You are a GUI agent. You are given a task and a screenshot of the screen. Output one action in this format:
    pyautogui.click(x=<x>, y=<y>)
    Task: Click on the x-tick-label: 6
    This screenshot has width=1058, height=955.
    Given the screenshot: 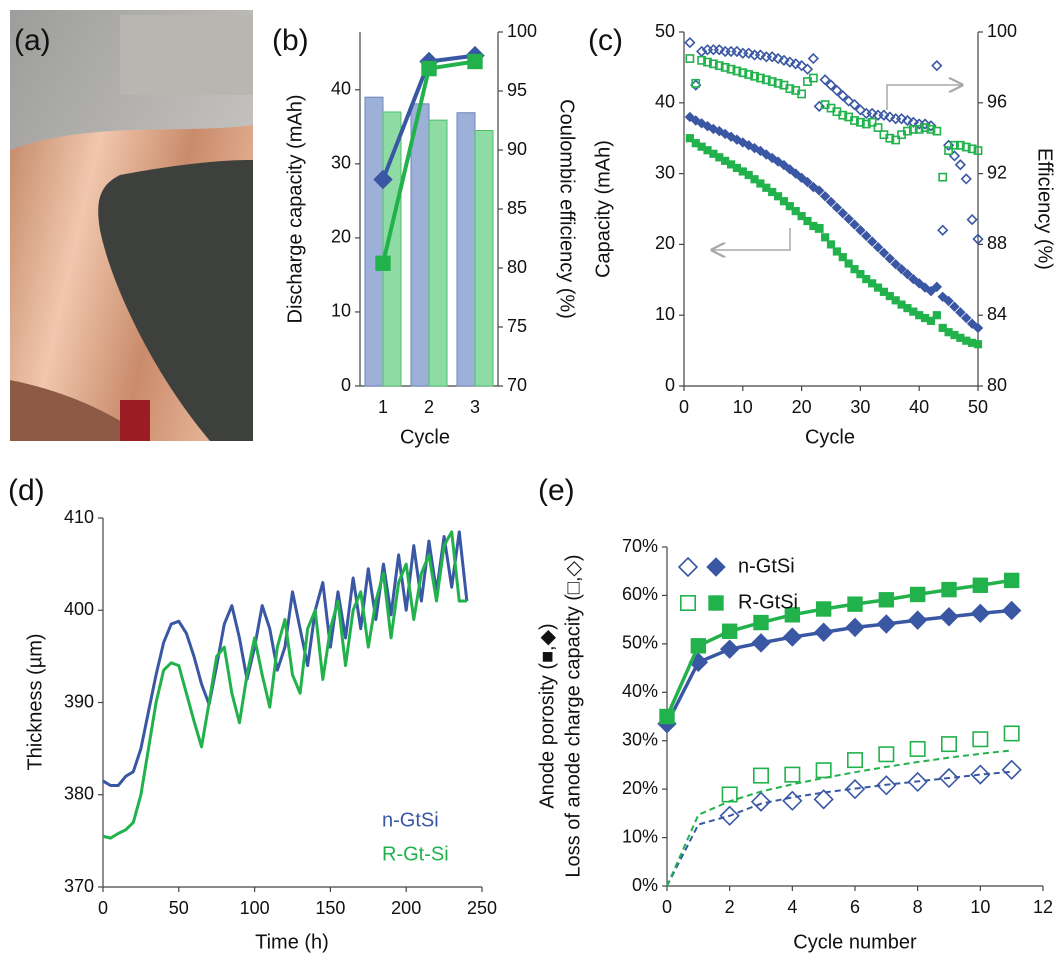 What is the action you would take?
    pyautogui.click(x=855, y=907)
    